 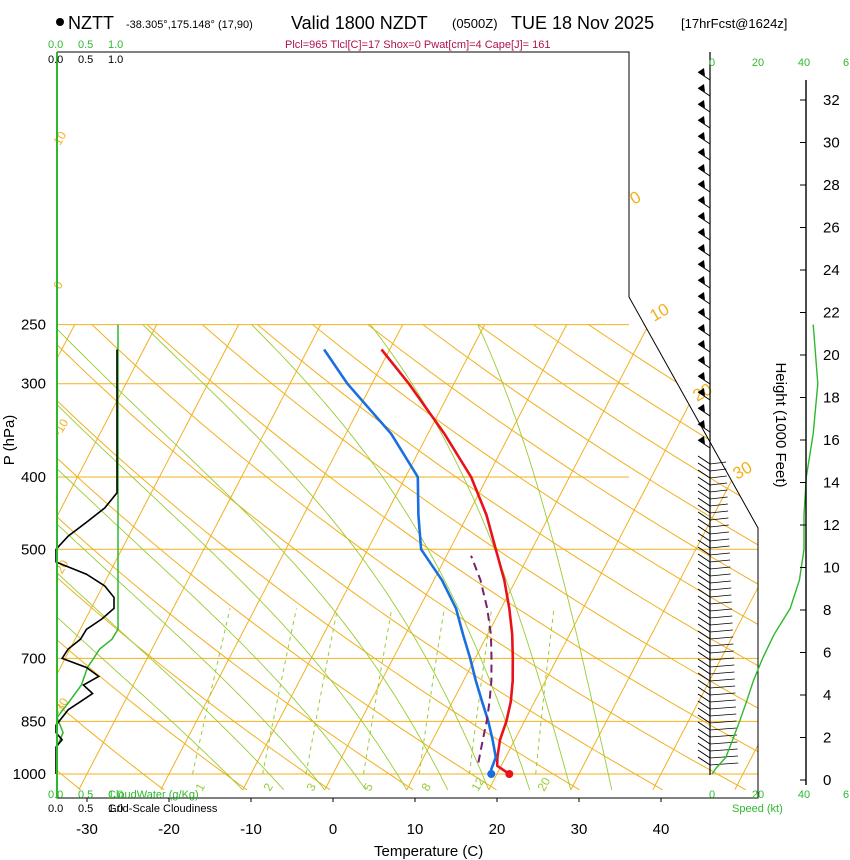 What do you see at coordinates (85, 60) in the screenshot?
I see `cloud-scale-top: 0.5` at bounding box center [85, 60].